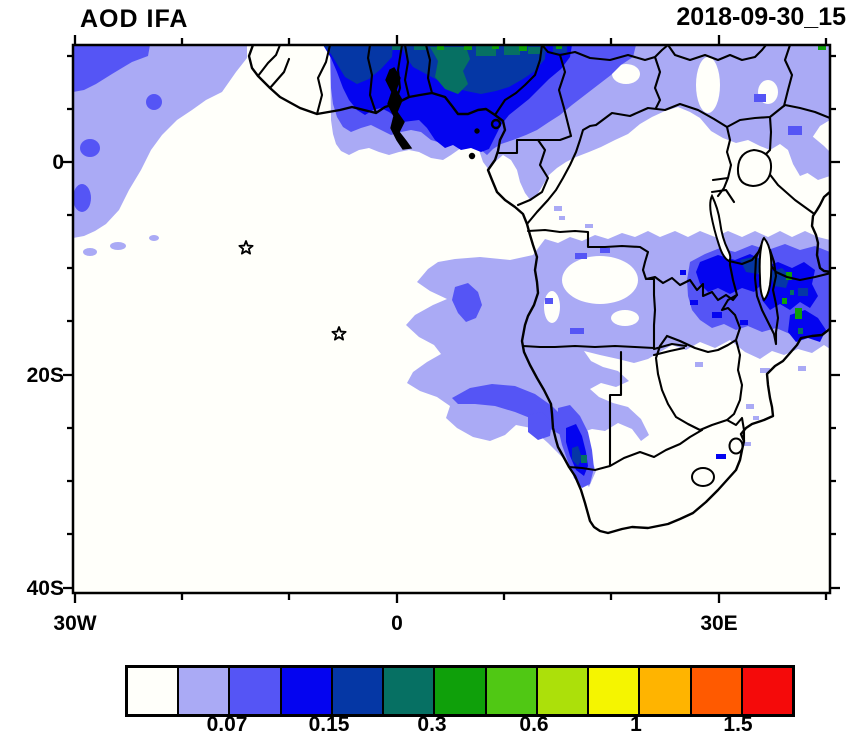 The image size is (850, 747). What do you see at coordinates (754, 168) in the screenshot?
I see `lake-victoria` at bounding box center [754, 168].